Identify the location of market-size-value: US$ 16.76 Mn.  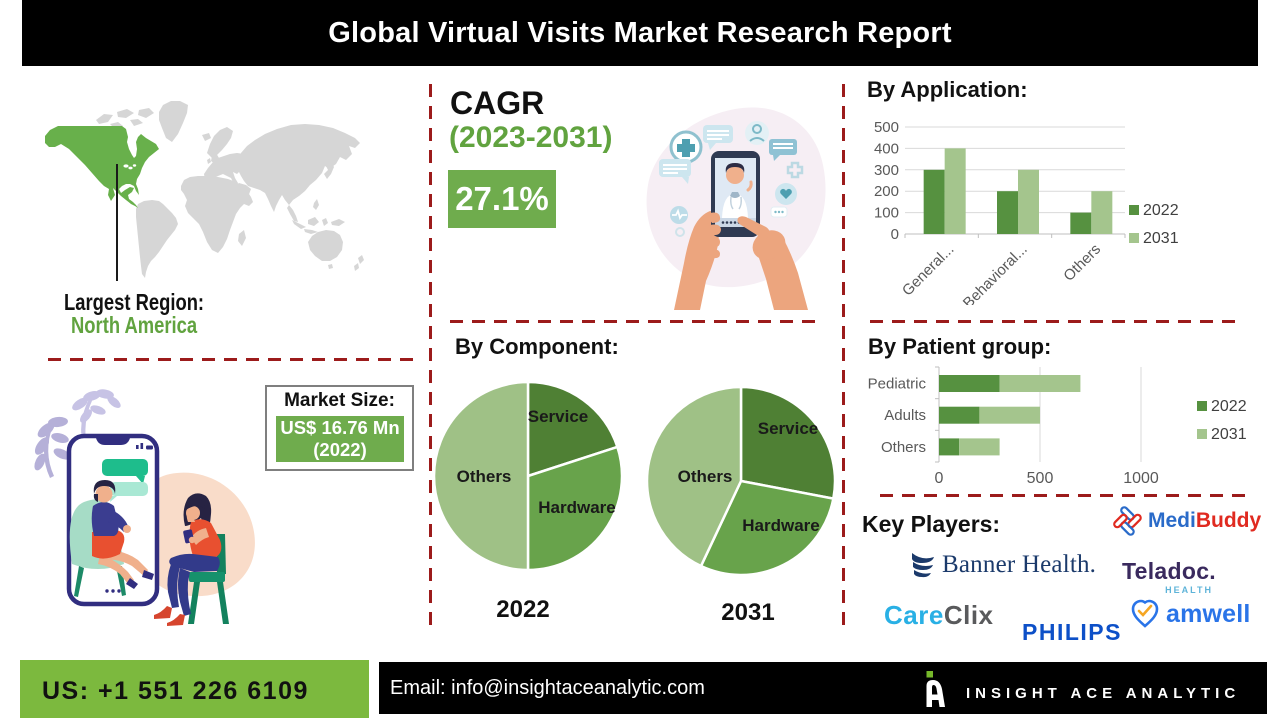
(340, 427).